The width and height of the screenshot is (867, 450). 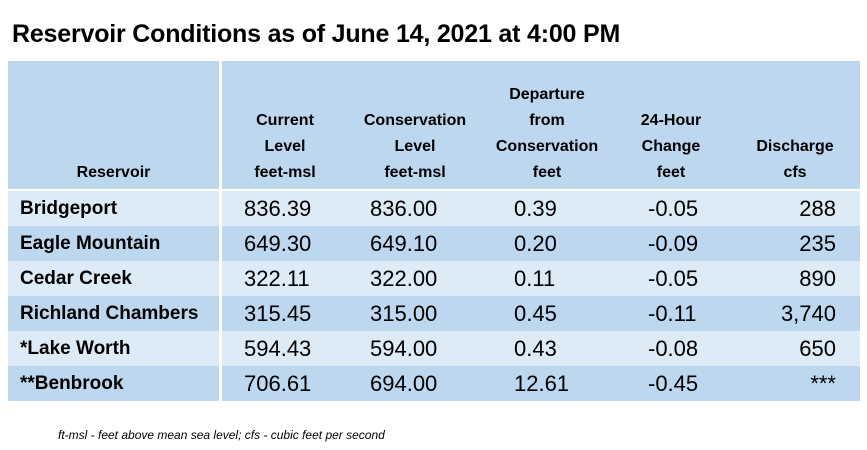 What do you see at coordinates (547, 120) in the screenshot?
I see `header-line: from` at bounding box center [547, 120].